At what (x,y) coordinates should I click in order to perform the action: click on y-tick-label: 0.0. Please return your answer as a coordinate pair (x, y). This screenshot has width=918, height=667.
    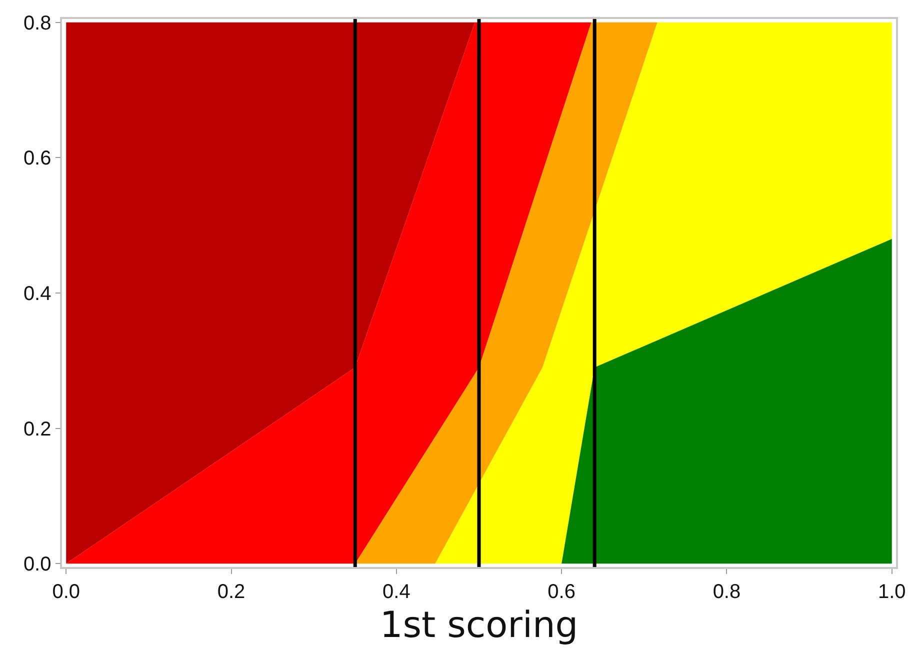
    Looking at the image, I should click on (37, 565).